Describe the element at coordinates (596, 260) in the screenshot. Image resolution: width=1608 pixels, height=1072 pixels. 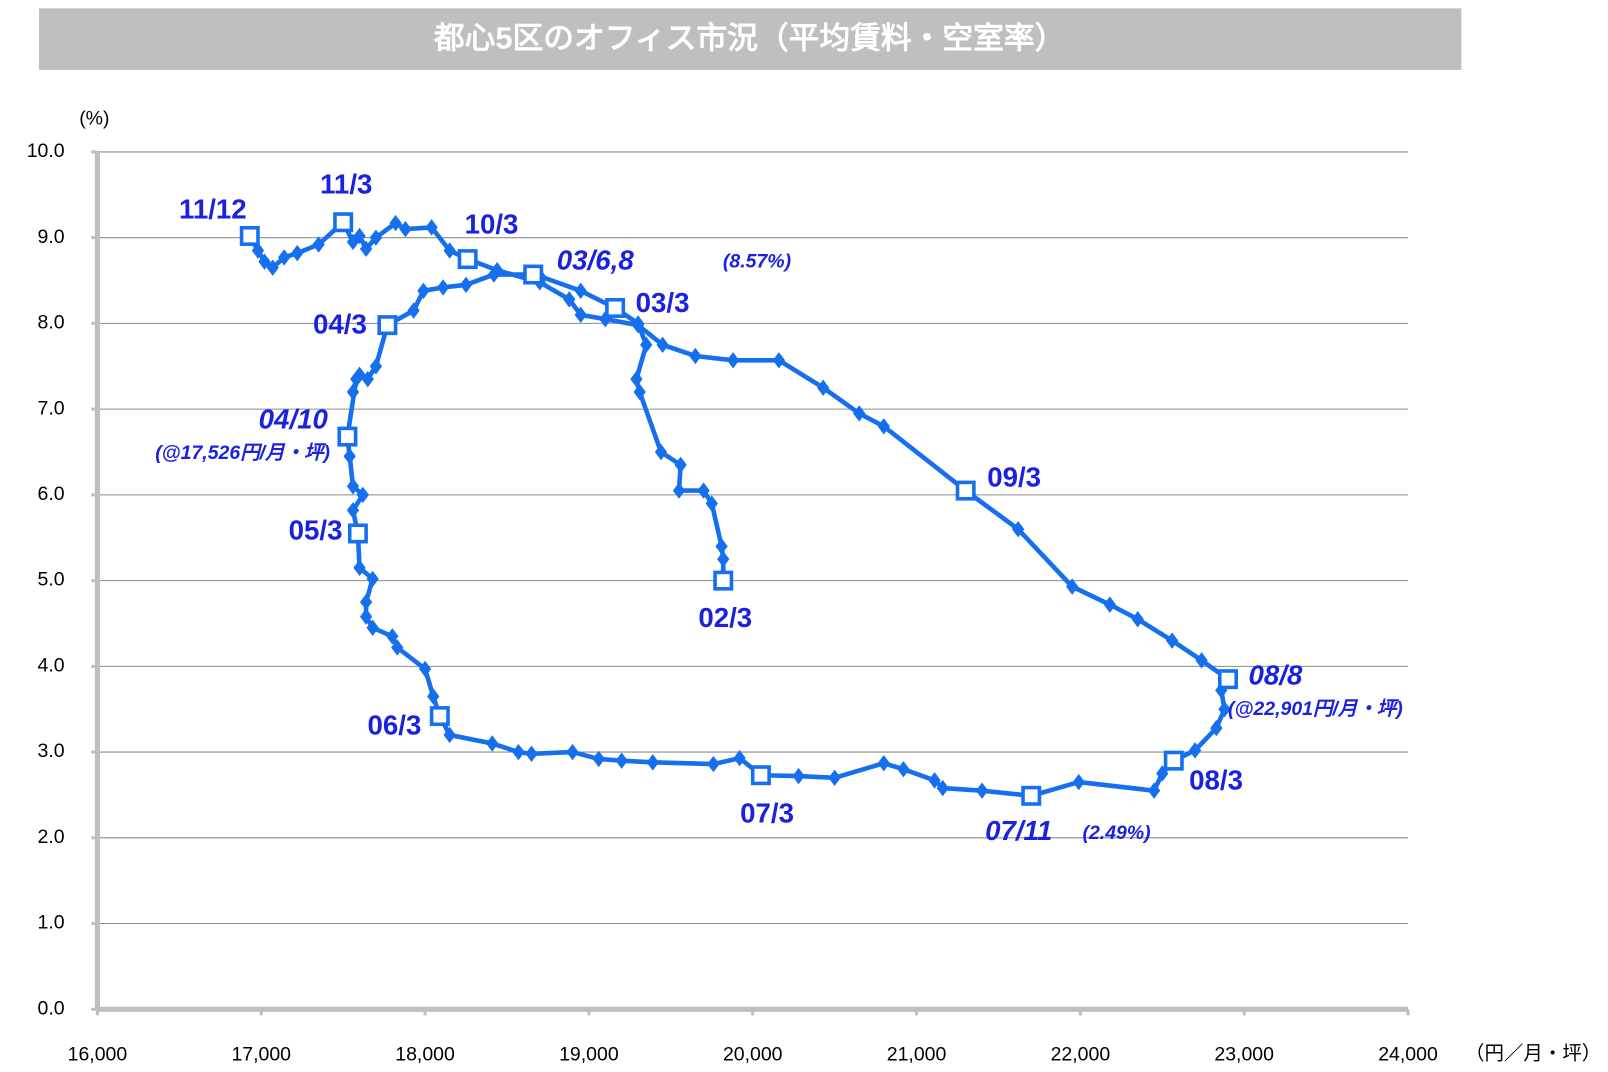
I see `annotation: 03/6,8` at that location.